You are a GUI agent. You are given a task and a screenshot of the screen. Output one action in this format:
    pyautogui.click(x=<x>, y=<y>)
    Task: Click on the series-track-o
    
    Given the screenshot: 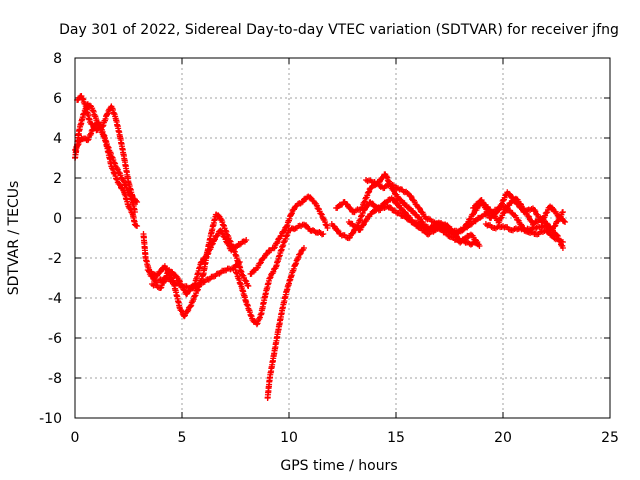 What is the action you would take?
    pyautogui.click(x=524, y=233)
    